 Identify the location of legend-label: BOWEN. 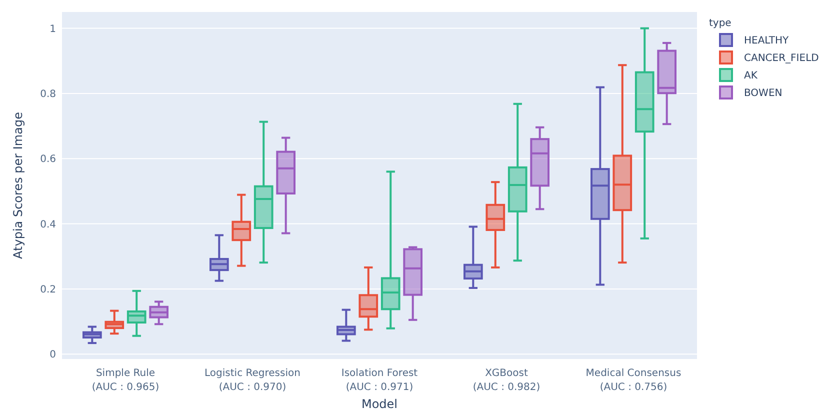
(763, 93).